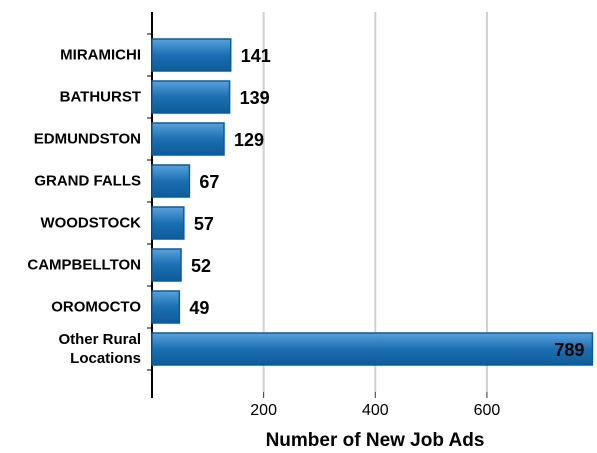 This screenshot has height=453, width=597. Describe the element at coordinates (201, 266) in the screenshot. I see `data-label: 52` at that location.